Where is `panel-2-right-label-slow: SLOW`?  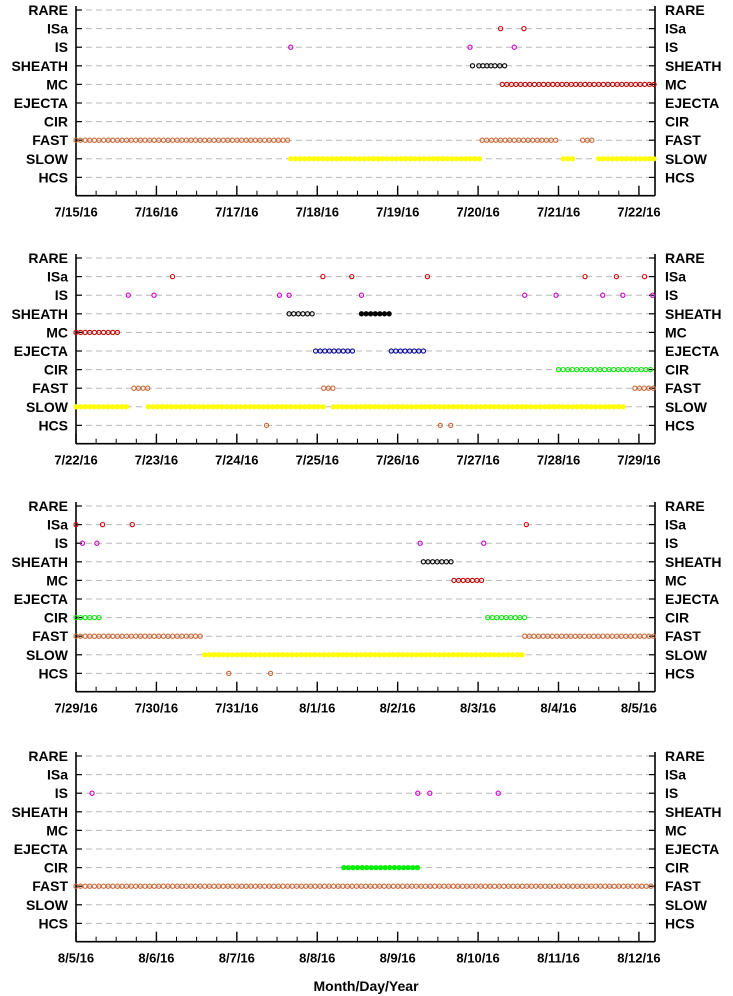 panel-2-right-label-slow: SLOW is located at coordinates (686, 407).